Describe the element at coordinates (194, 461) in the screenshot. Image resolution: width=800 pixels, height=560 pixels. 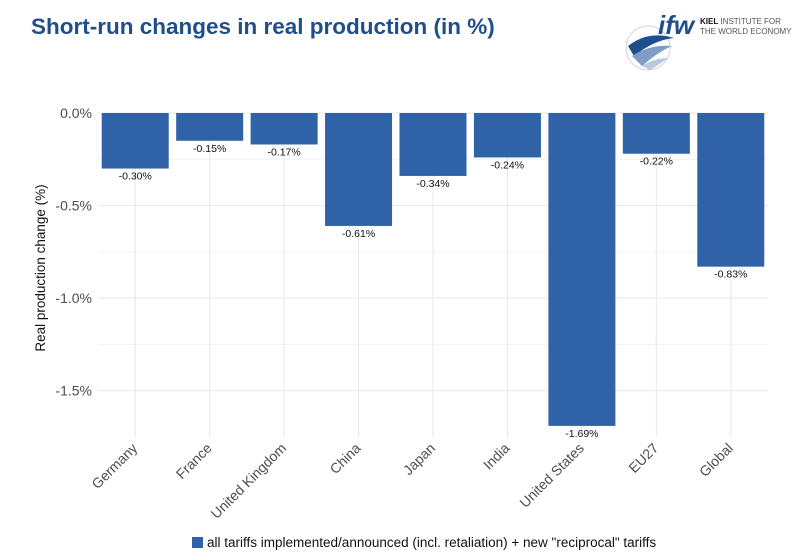
I see `x-tick-label: France` at that location.